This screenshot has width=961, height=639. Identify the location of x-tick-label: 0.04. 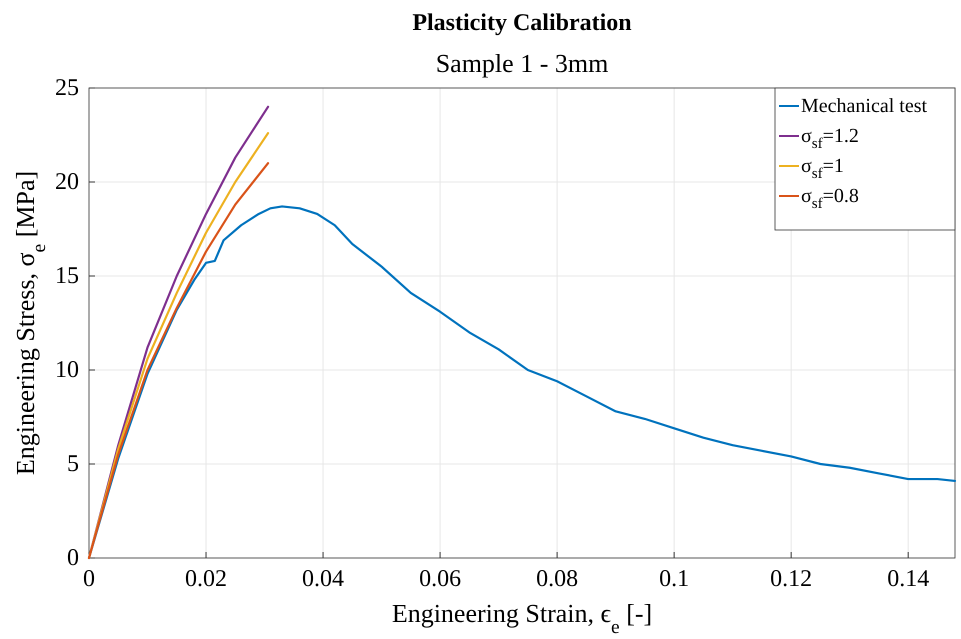
(323, 579).